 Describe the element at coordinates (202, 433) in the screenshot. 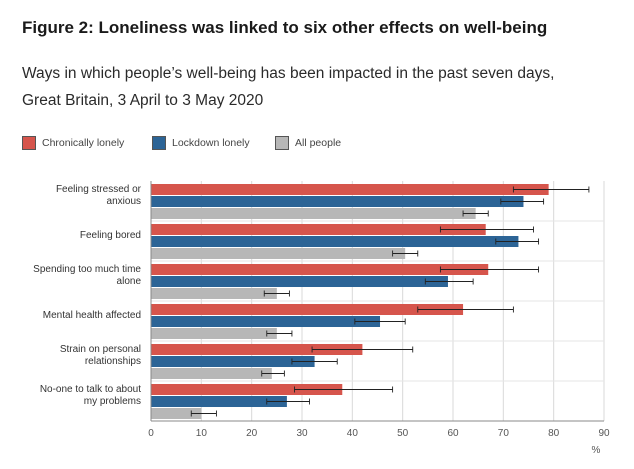

I see `x-tick-label: 10` at that location.